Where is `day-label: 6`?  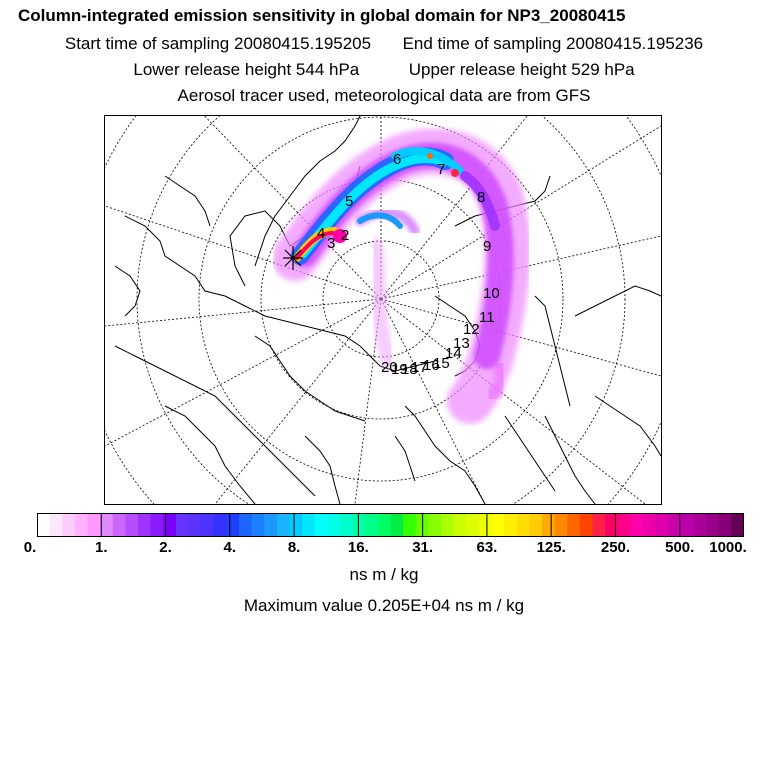 day-label: 6 is located at coordinates (397, 159).